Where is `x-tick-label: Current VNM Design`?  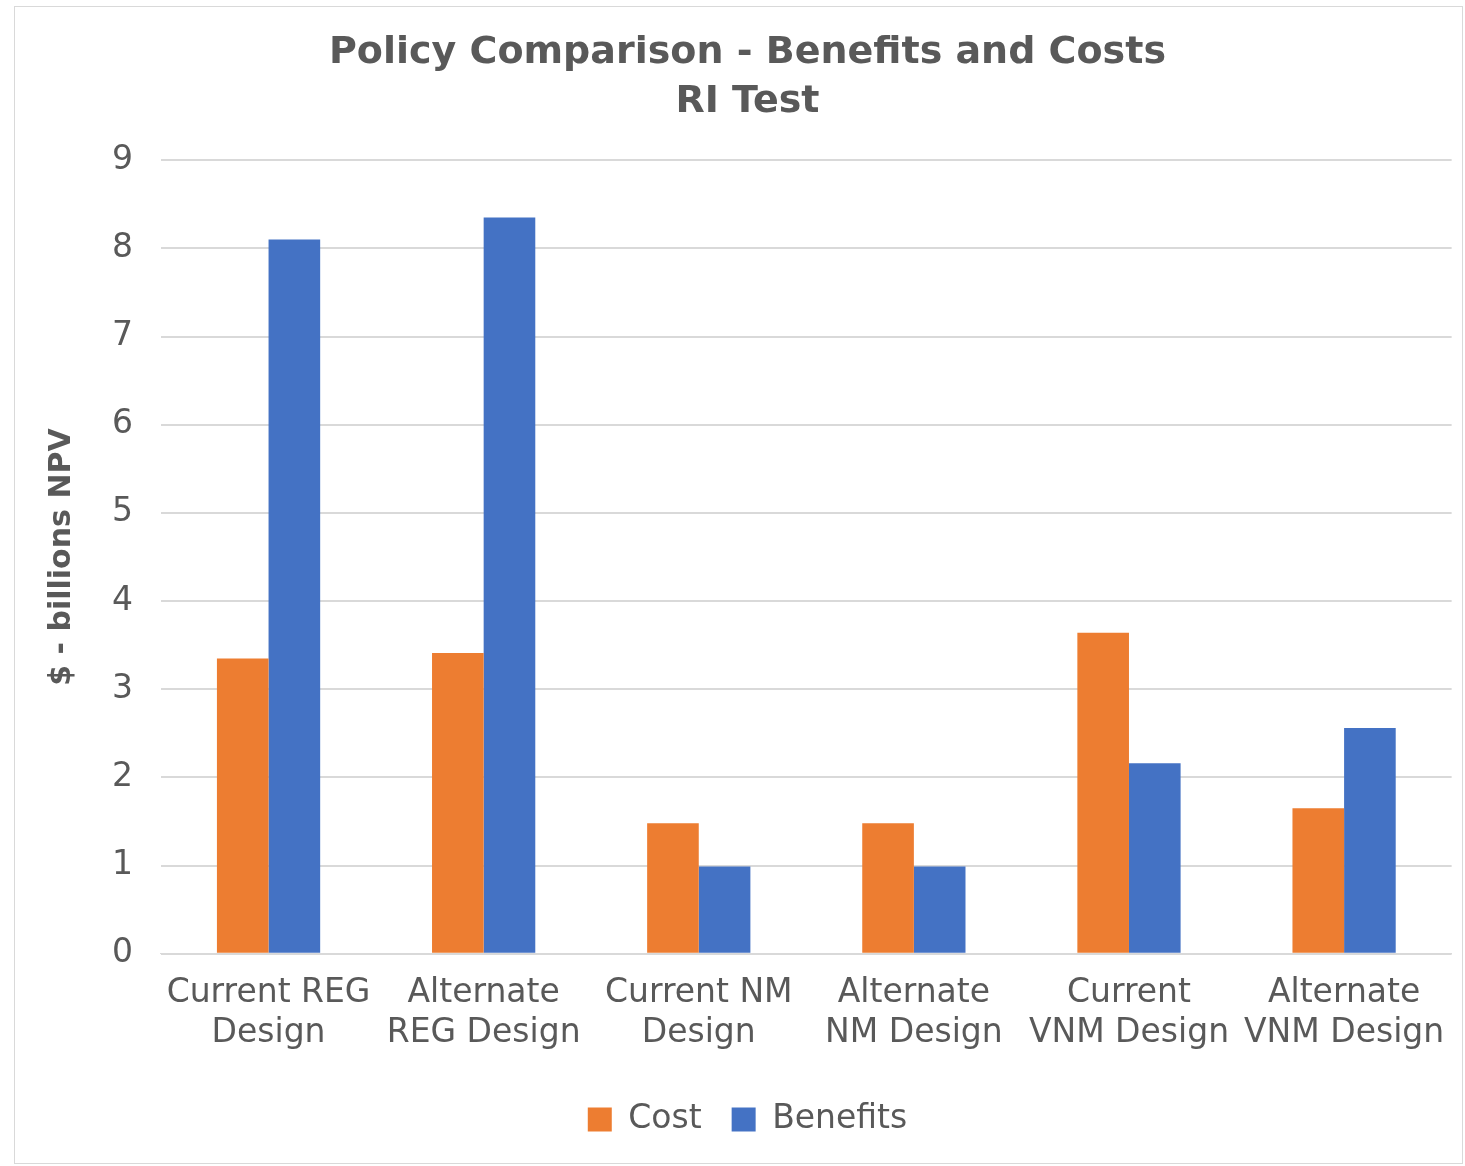 x-tick-label: Current VNM Design is located at coordinates (1129, 1010).